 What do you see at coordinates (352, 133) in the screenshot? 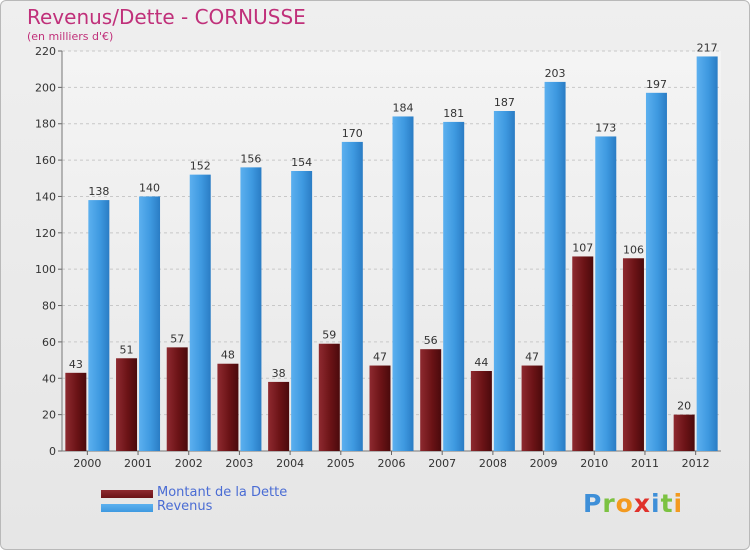
I see `data-label-revenus-2005: 170` at bounding box center [352, 133].